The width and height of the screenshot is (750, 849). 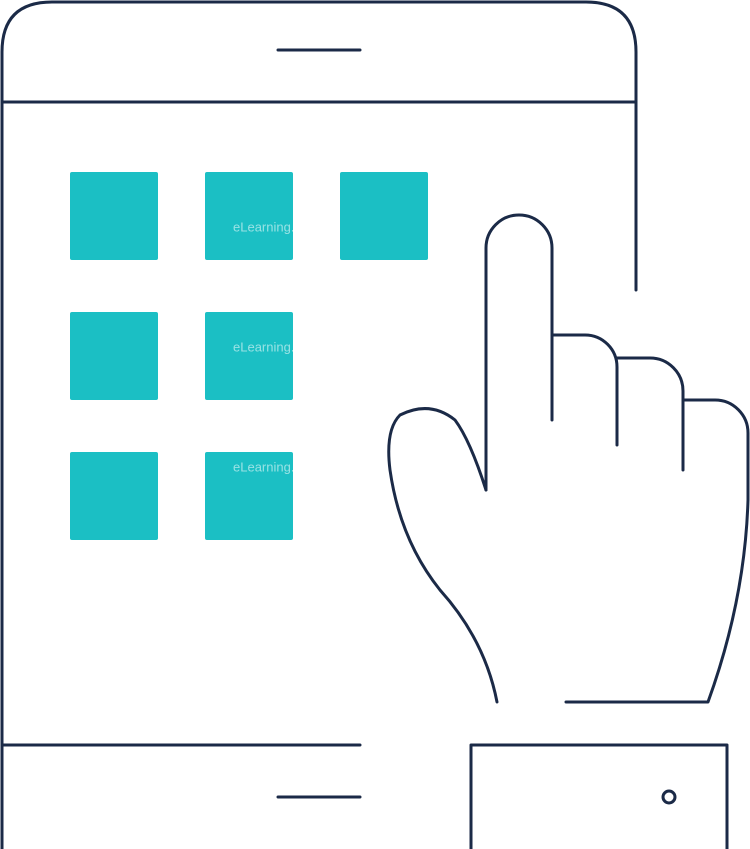 I want to click on cuff-button, so click(x=669, y=797).